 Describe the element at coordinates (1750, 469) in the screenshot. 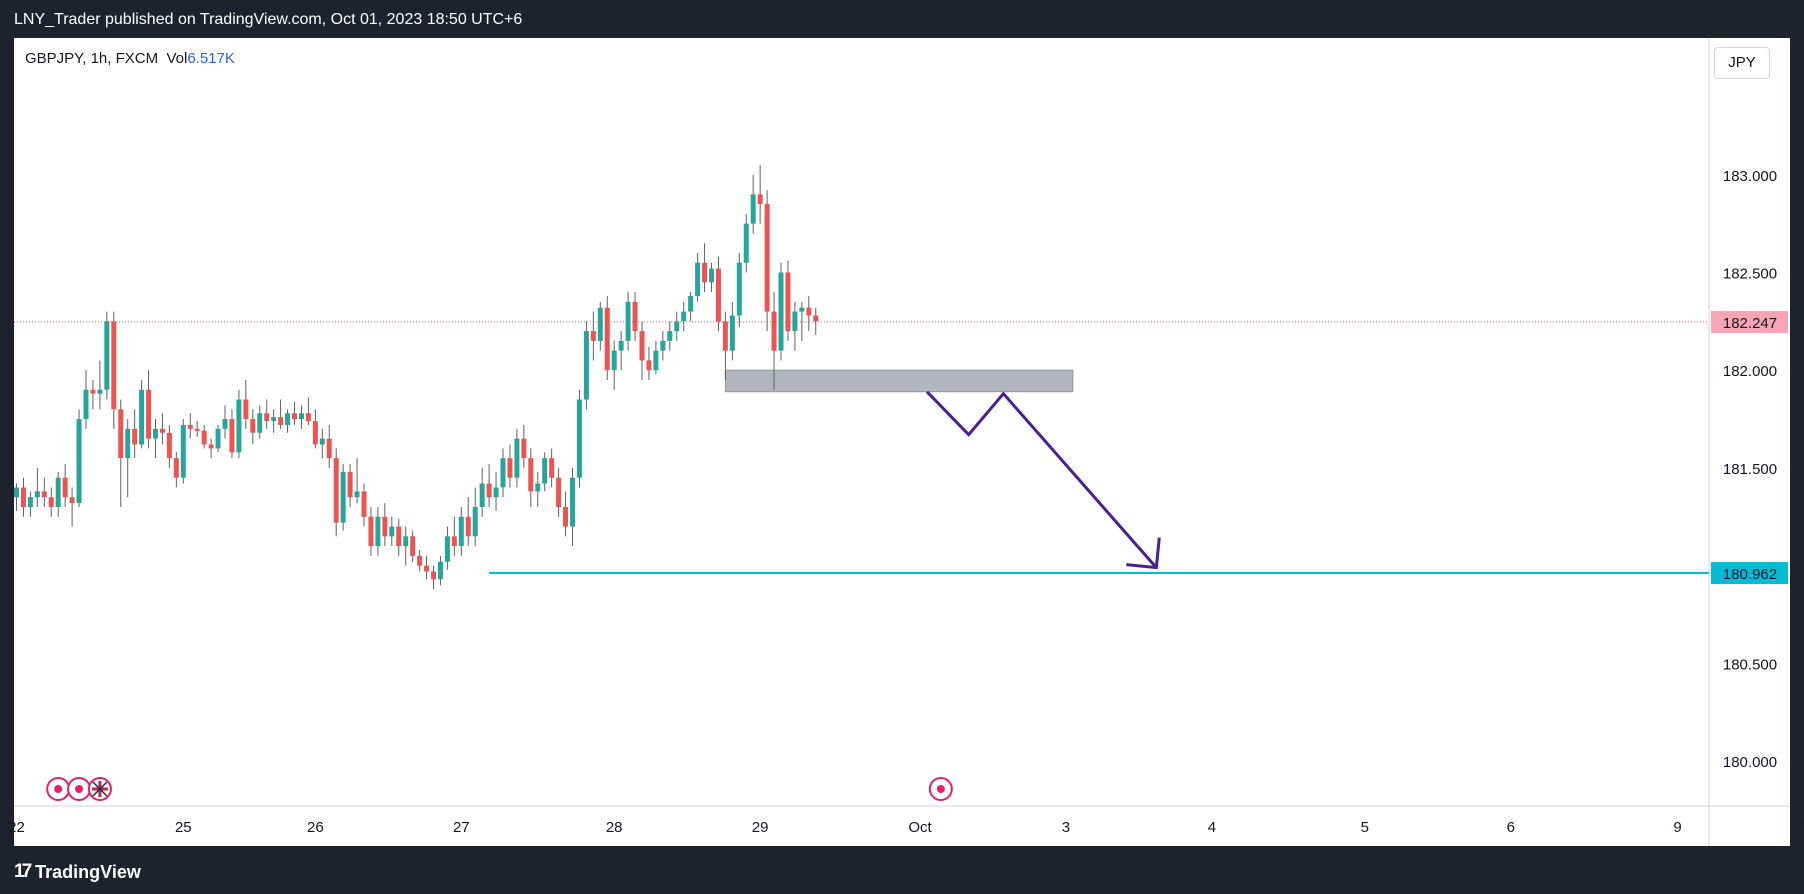

I see `y-tick-label: 181.500` at that location.